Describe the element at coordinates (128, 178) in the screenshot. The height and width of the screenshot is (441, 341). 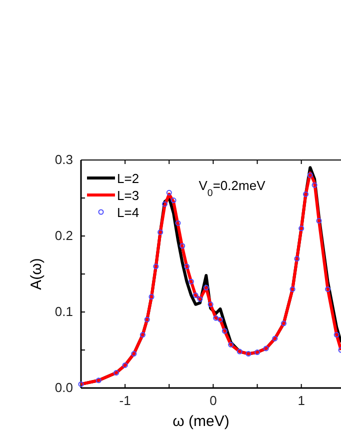
I see `legend-label: L=2` at that location.